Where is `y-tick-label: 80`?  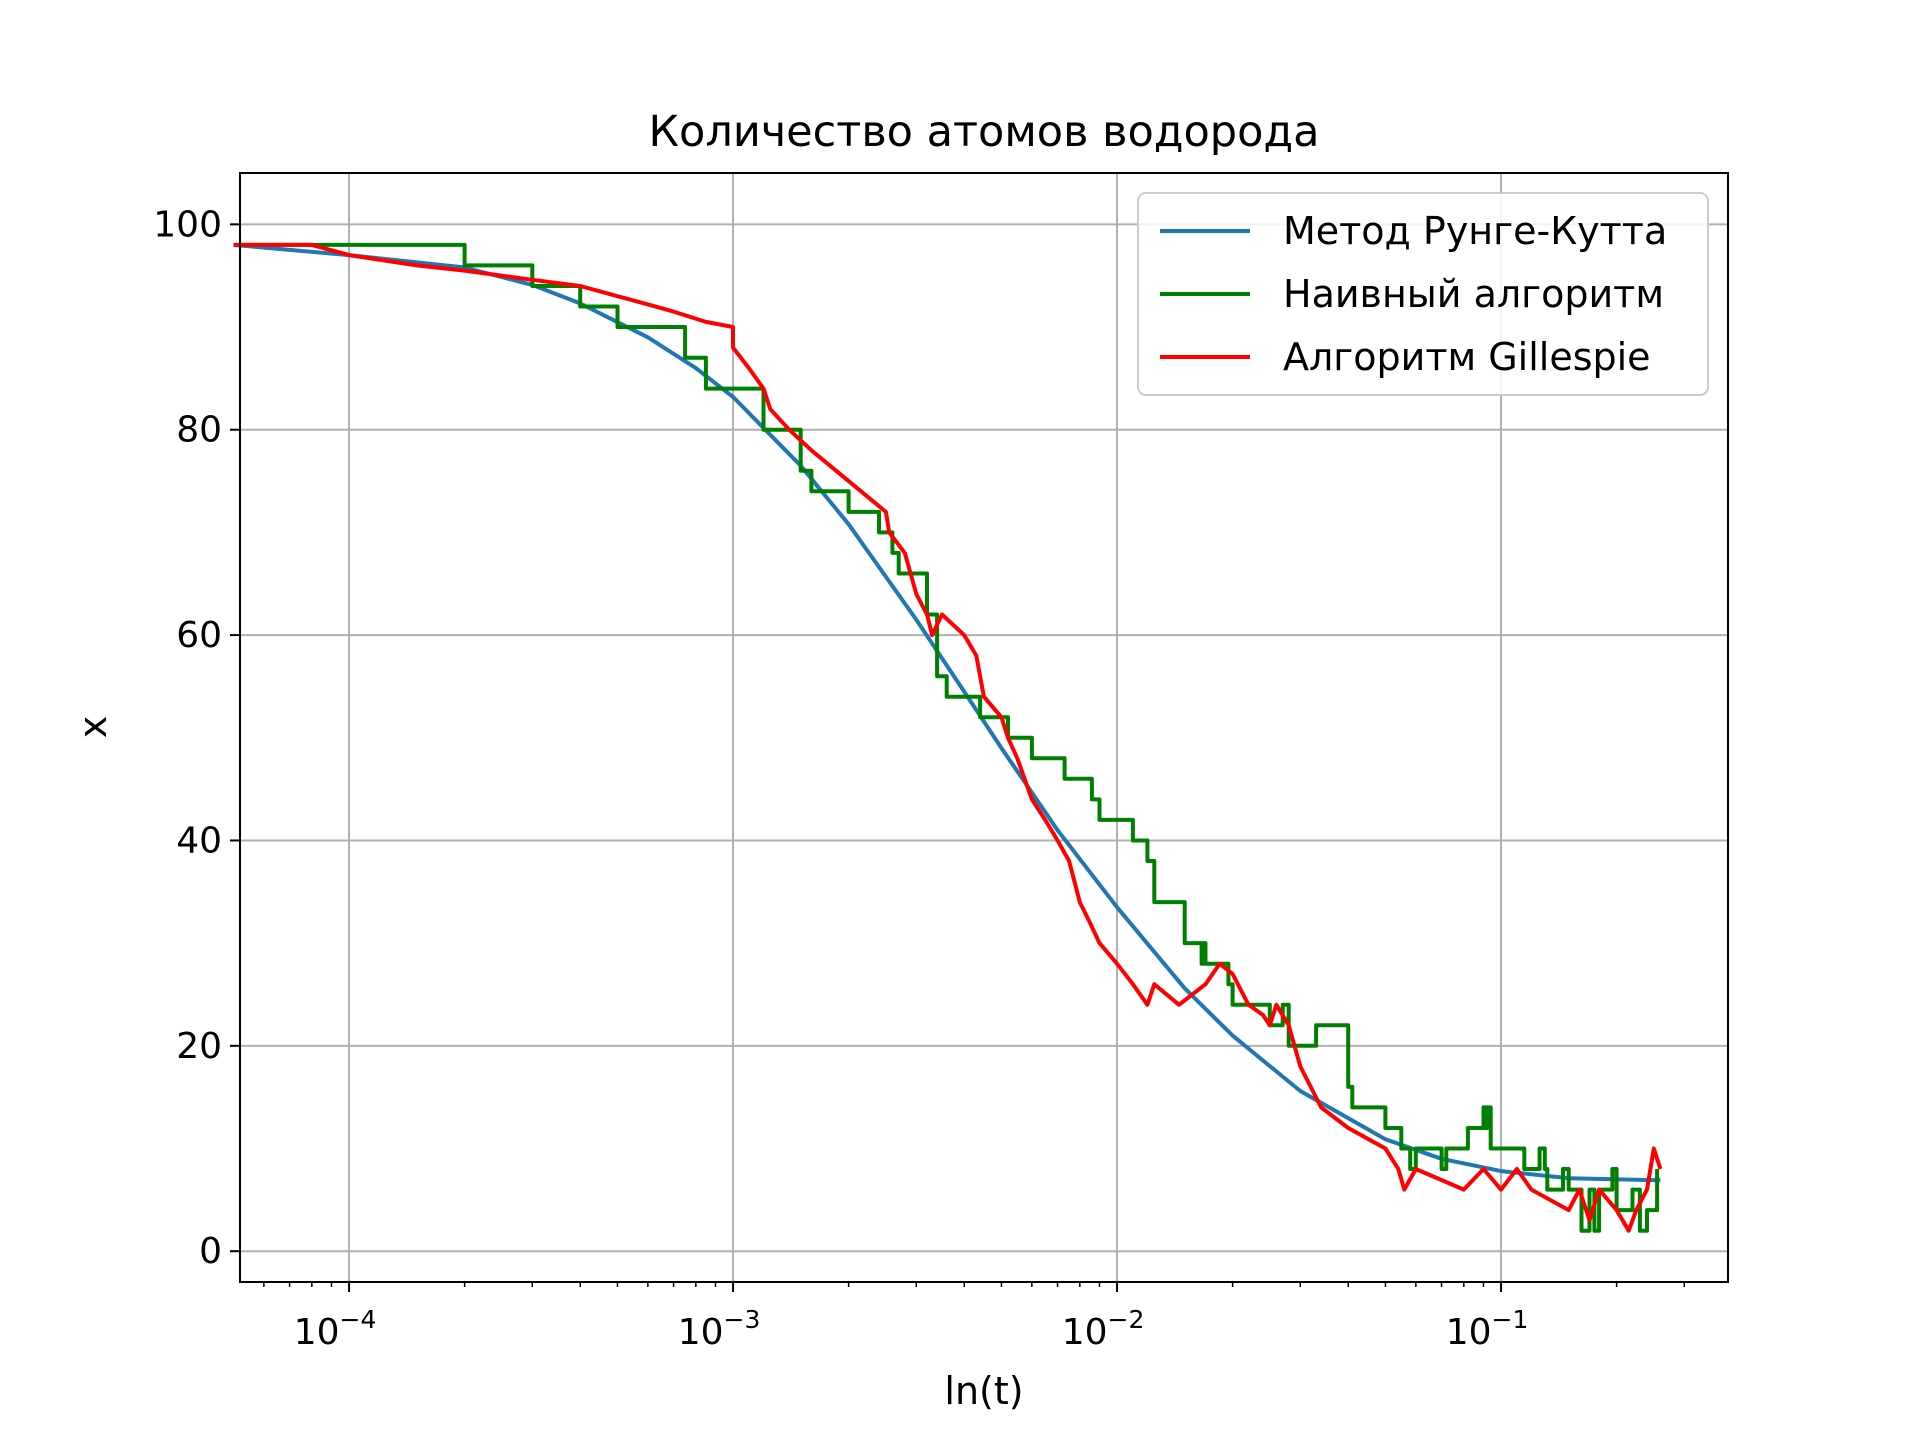 y-tick-label: 80 is located at coordinates (199, 430).